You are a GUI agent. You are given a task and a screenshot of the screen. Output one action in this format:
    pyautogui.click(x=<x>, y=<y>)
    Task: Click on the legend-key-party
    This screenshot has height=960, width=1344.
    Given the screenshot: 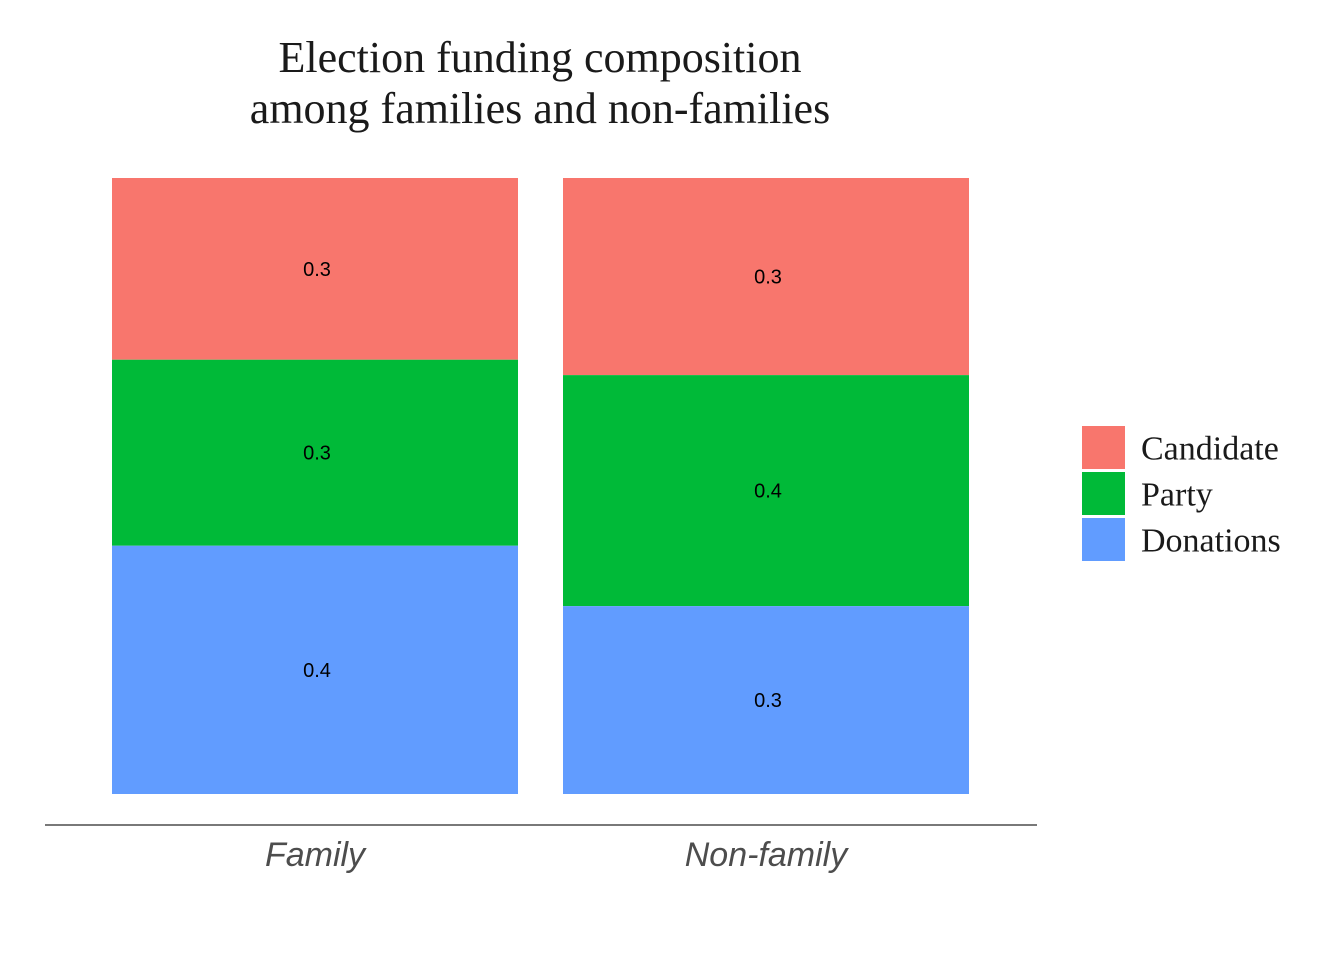 What is the action you would take?
    pyautogui.click(x=1103, y=493)
    